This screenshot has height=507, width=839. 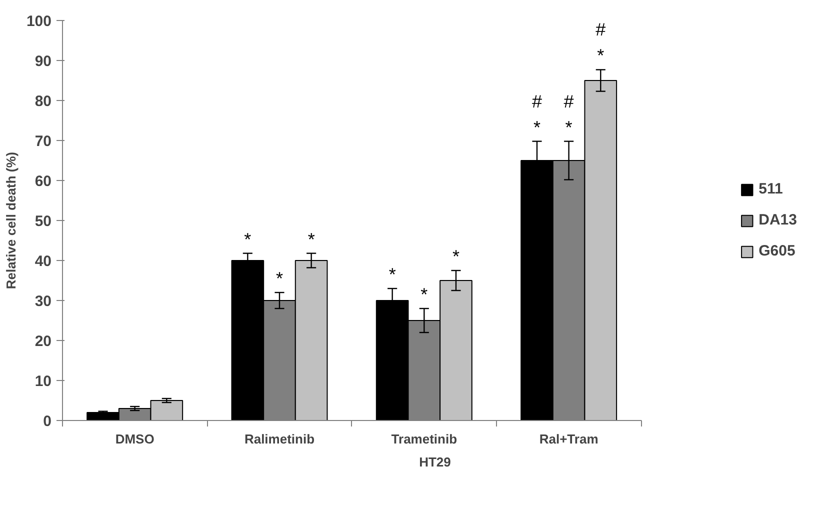 What do you see at coordinates (43, 221) in the screenshot?
I see `y-tick-label: 50` at bounding box center [43, 221].